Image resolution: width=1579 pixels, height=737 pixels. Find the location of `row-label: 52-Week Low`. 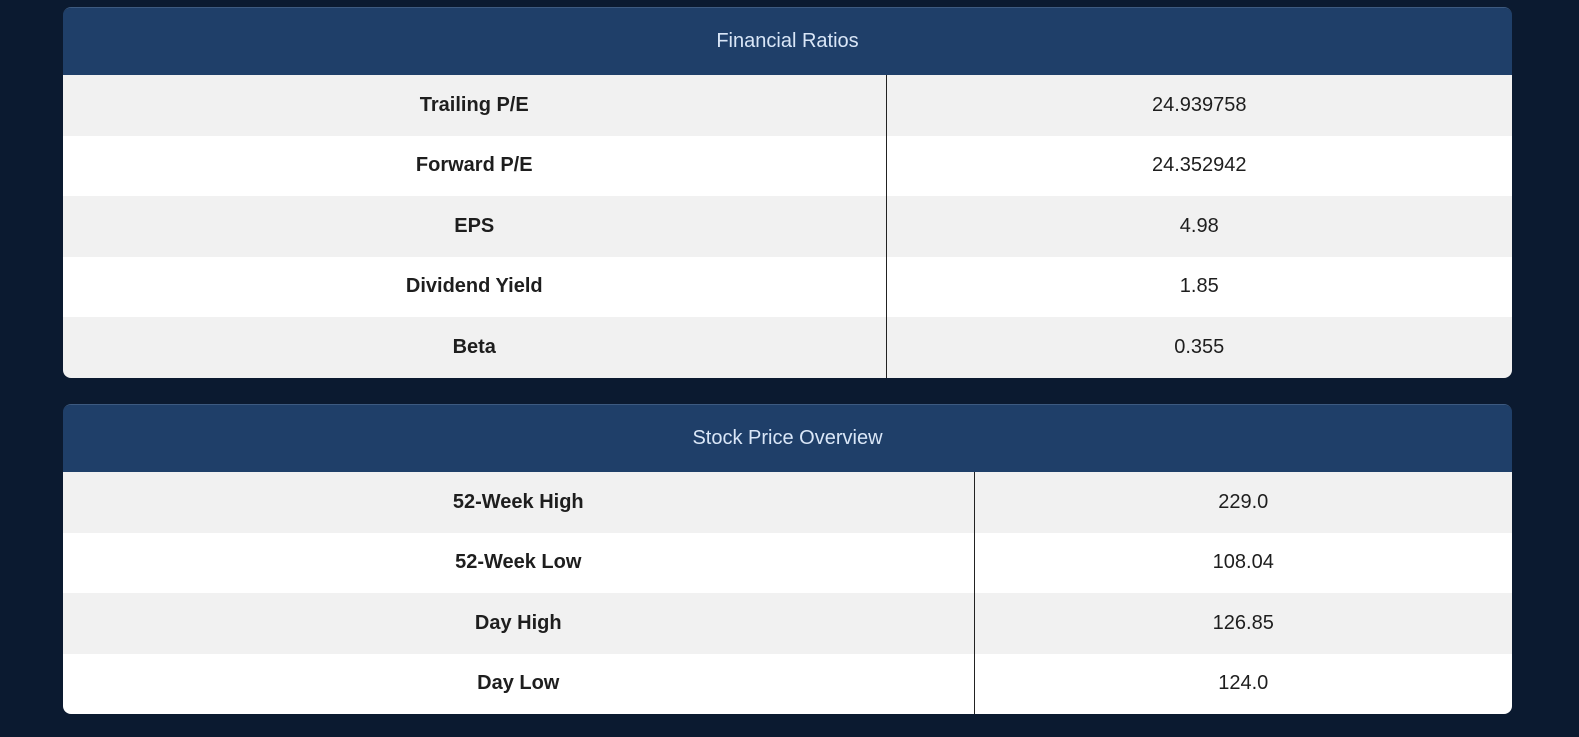

row-label: 52-Week Low is located at coordinates (519, 562).